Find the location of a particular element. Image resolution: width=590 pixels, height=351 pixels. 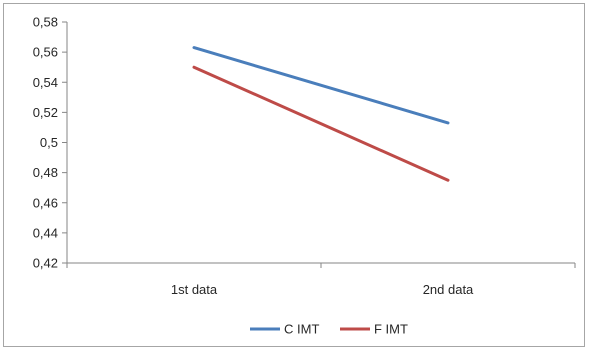

x-category-label: 2nd data is located at coordinates (448, 289).